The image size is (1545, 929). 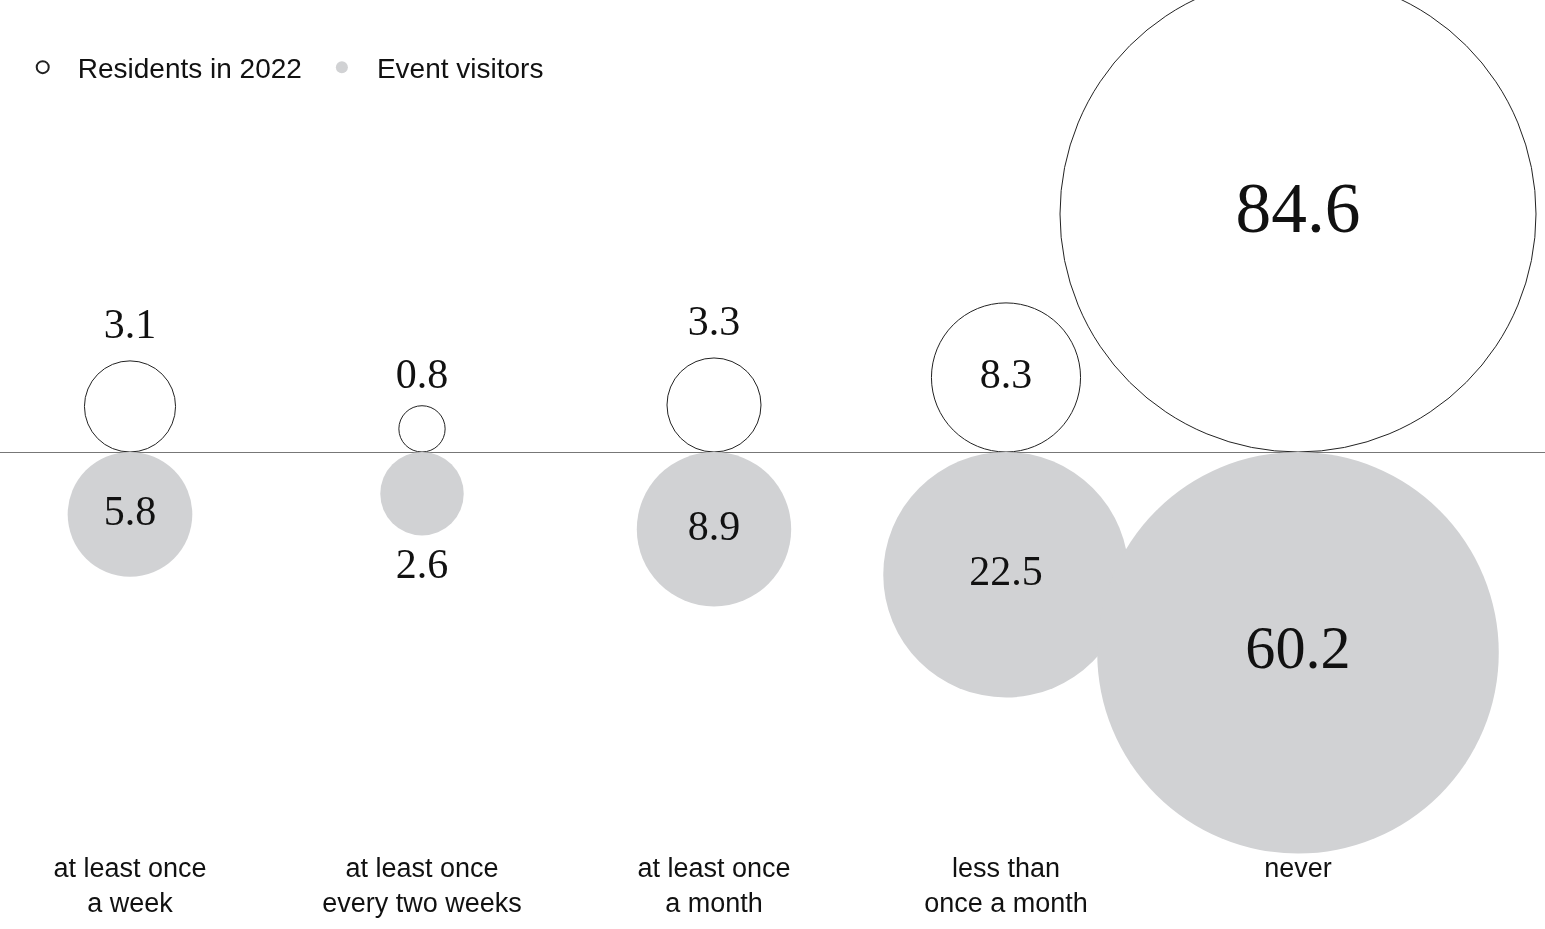 I want to click on category-label: at least once a month, so click(x=714, y=886).